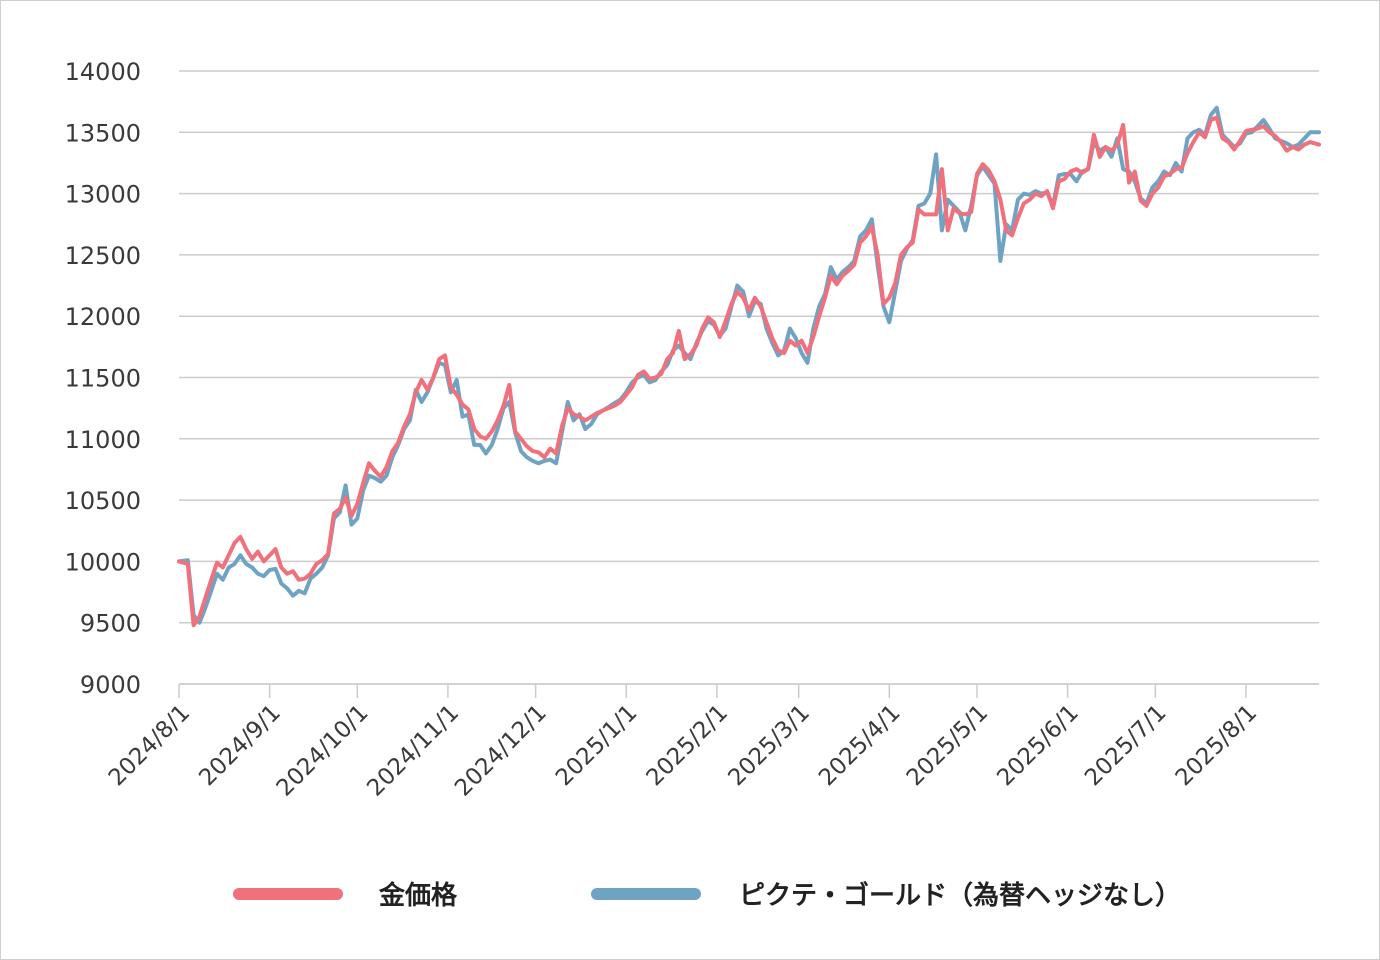 This screenshot has width=1380, height=960. What do you see at coordinates (103, 72) in the screenshot?
I see `y-tick-label: 14000` at bounding box center [103, 72].